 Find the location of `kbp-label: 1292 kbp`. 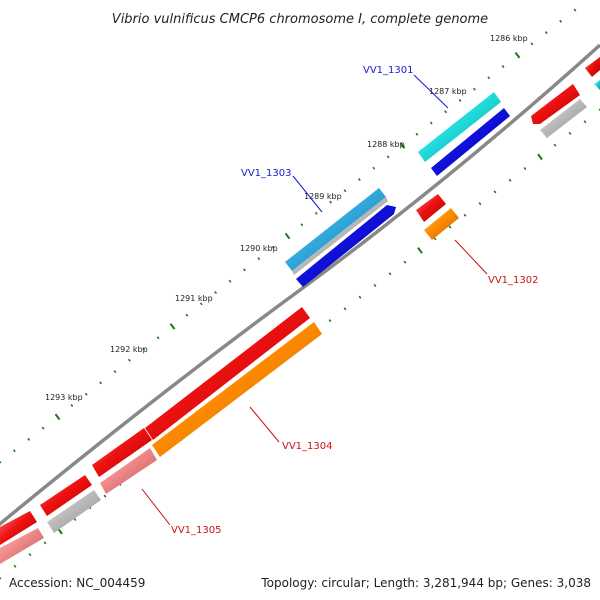

kbp-label: 1292 kbp is located at coordinates (129, 349).